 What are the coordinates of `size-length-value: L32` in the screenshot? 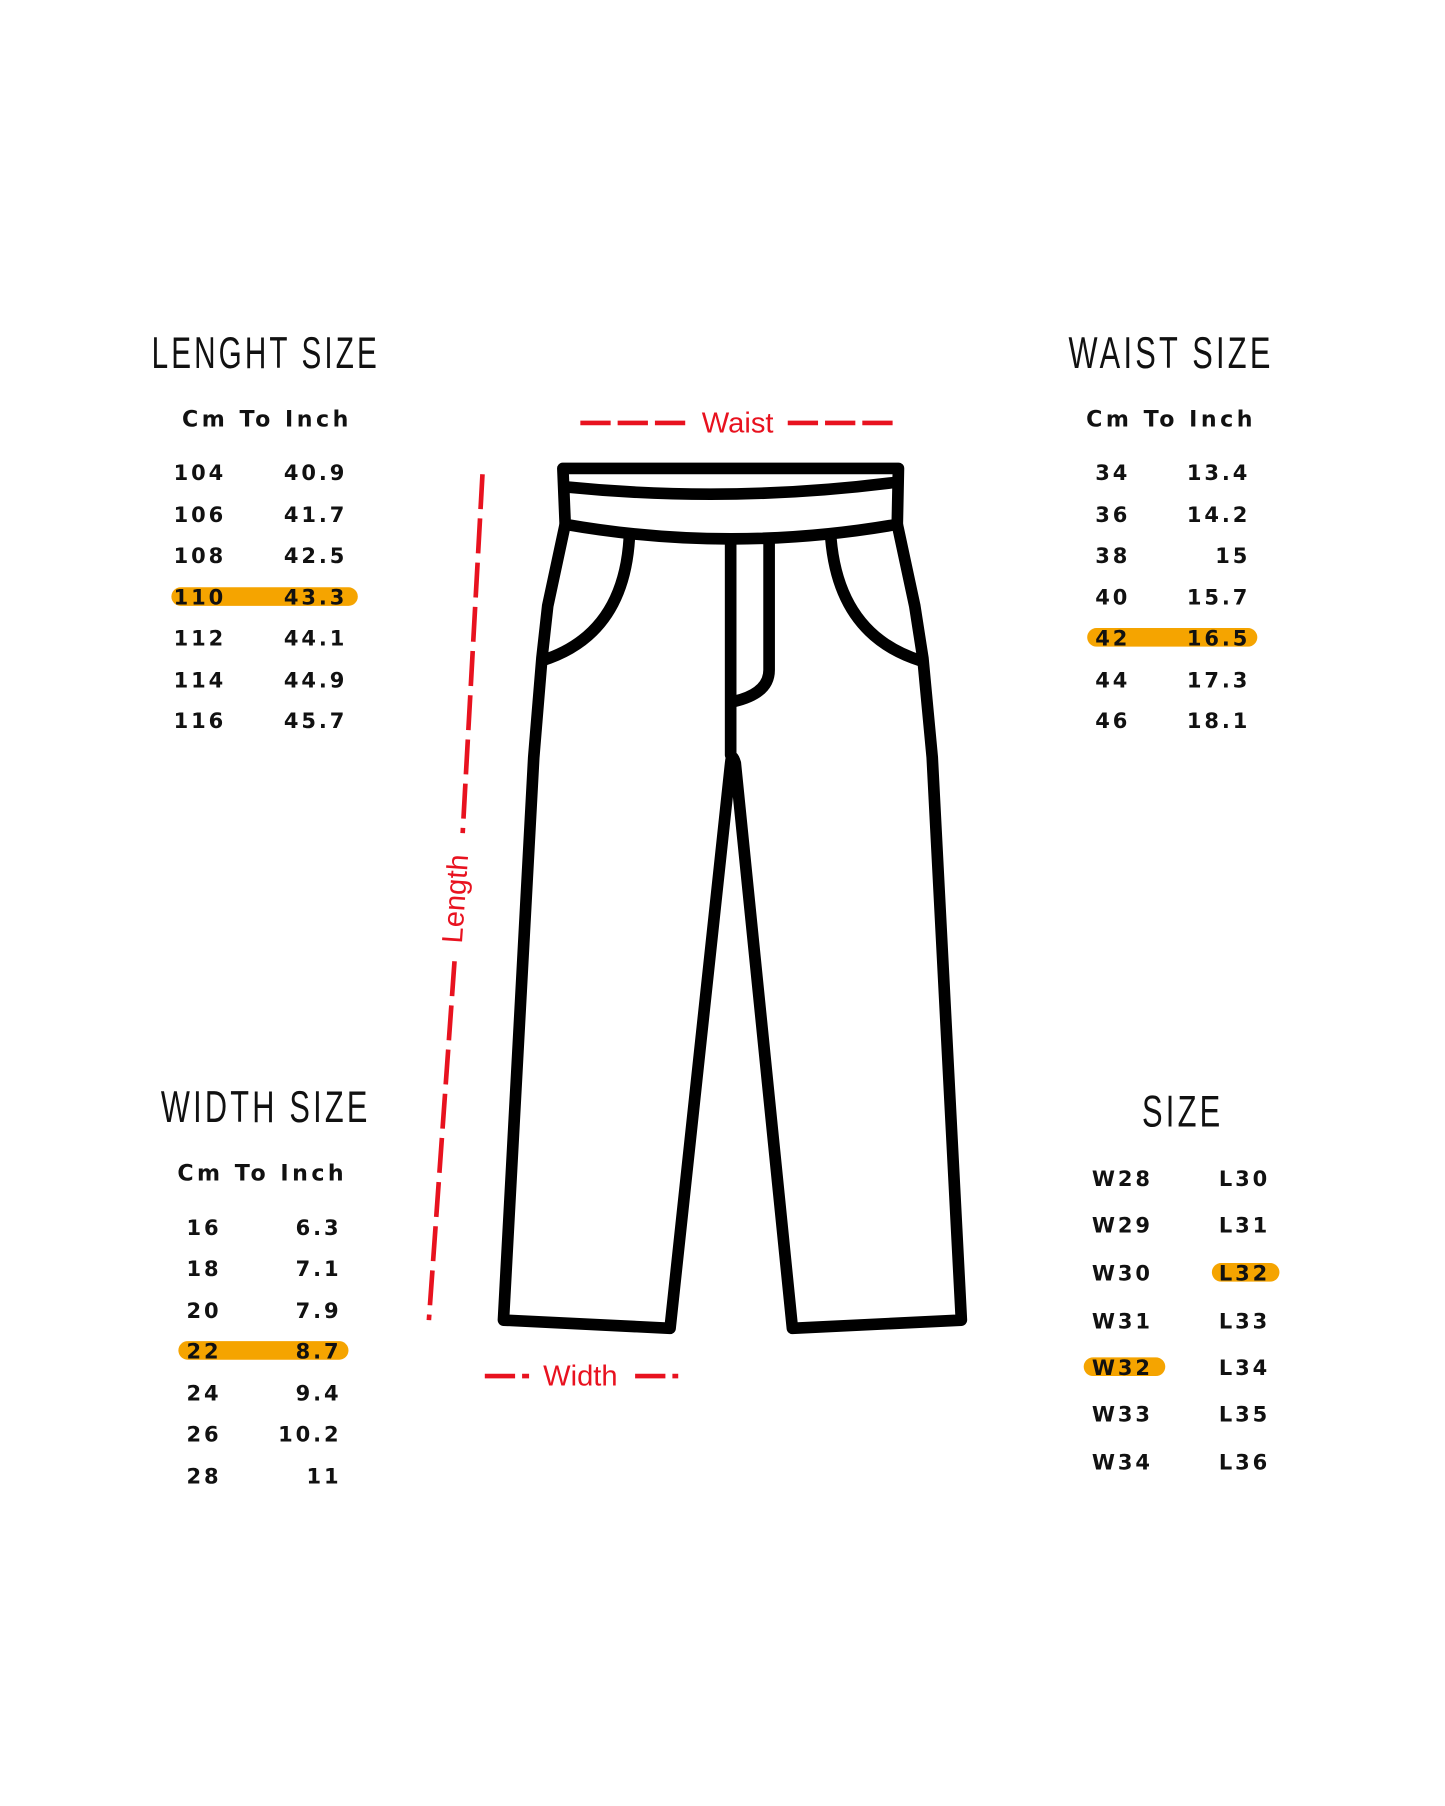 It's located at (1244, 1274).